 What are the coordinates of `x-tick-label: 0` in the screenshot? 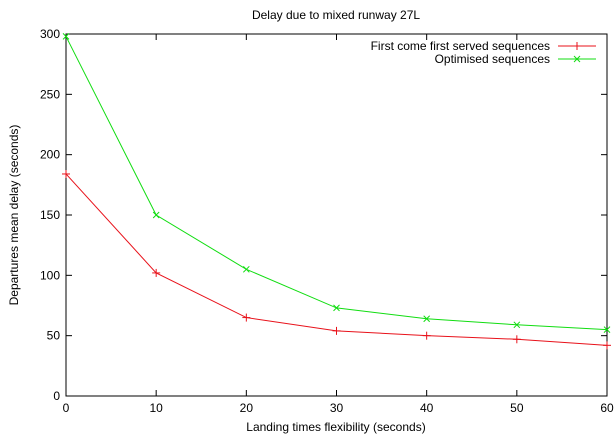 It's located at (66, 408).